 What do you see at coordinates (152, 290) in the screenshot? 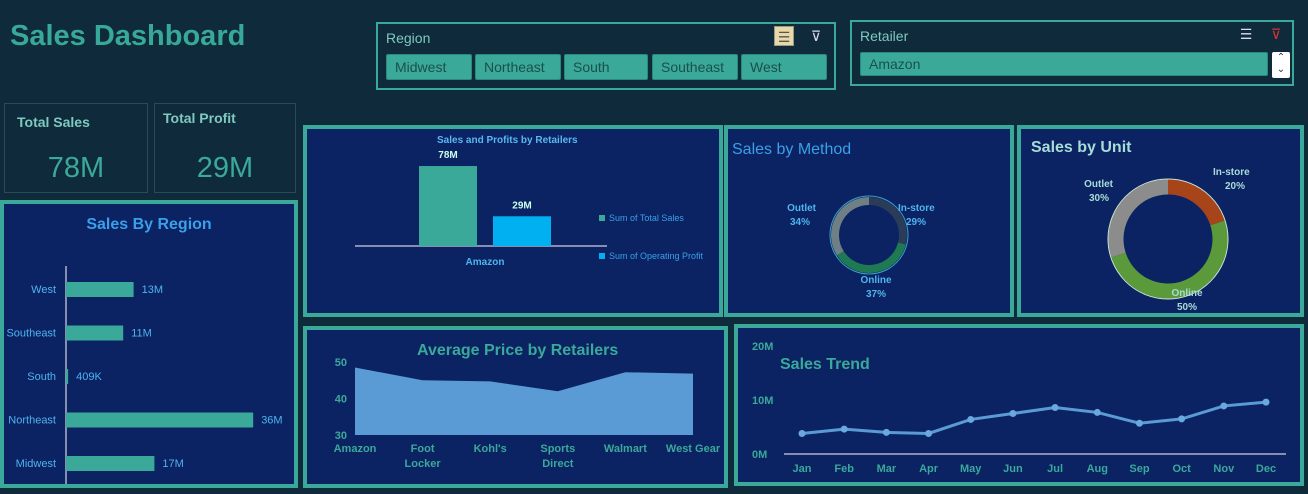
I see `region-data-label: 13M` at bounding box center [152, 290].